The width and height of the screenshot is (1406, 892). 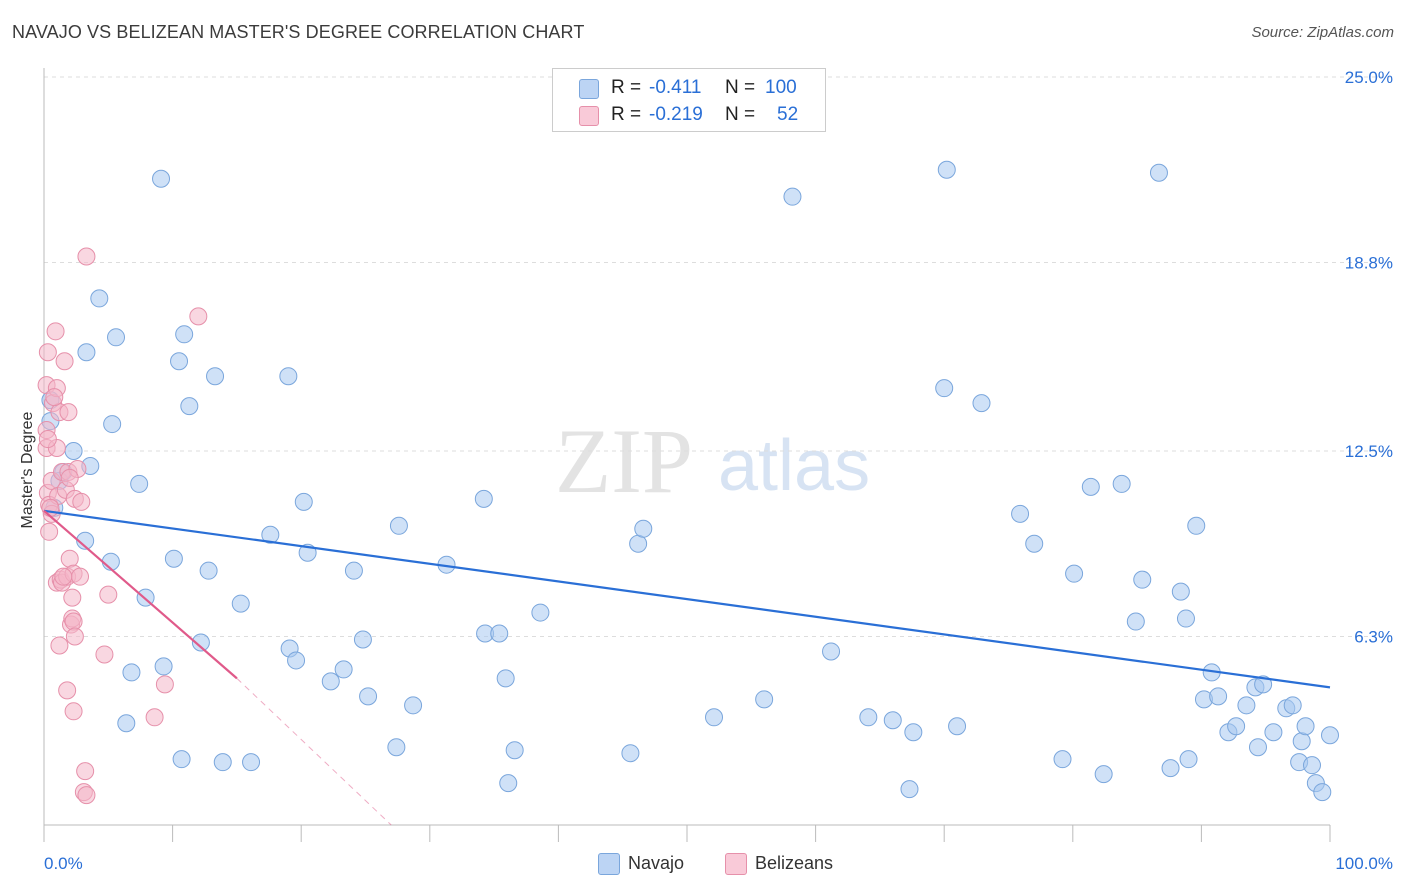 What do you see at coordinates (1369, 77) in the screenshot?
I see `y-tick-label: 25.0%` at bounding box center [1369, 77].